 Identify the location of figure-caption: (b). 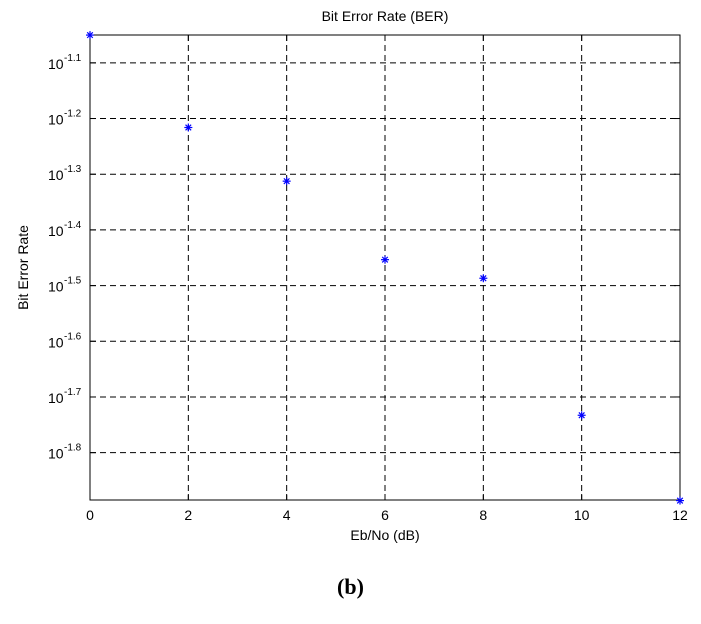
(350, 586).